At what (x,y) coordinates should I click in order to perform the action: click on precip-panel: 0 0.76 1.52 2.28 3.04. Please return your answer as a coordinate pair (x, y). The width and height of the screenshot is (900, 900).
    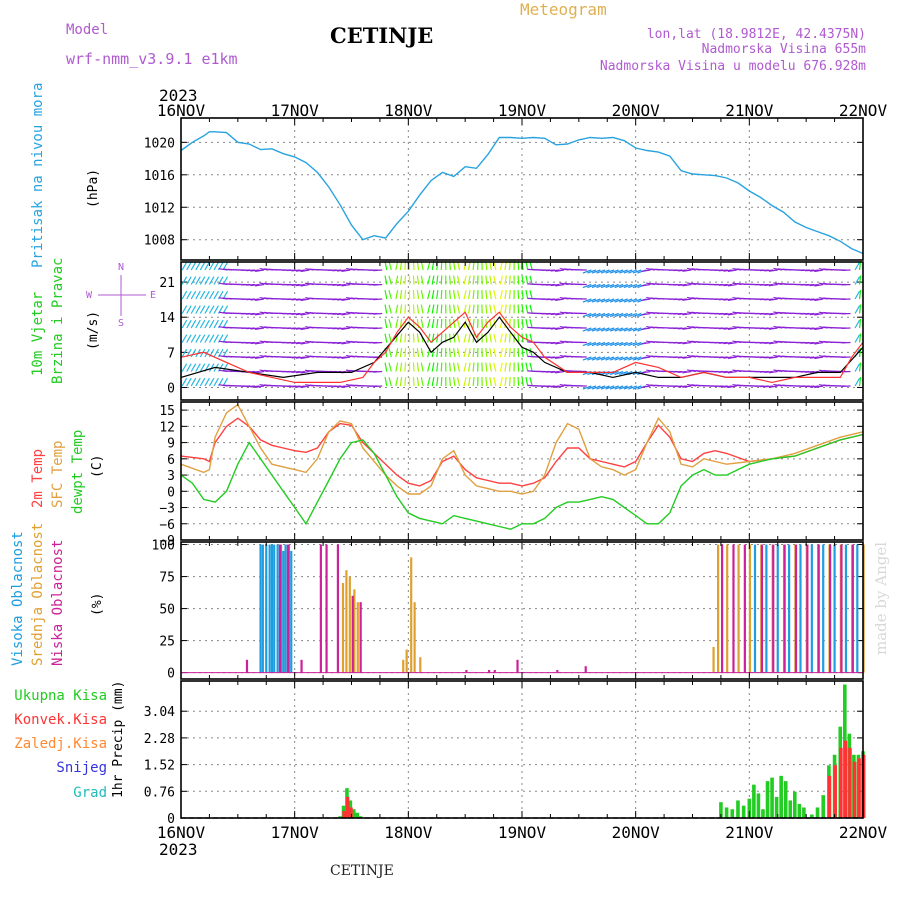
    Looking at the image, I should click on (505, 753).